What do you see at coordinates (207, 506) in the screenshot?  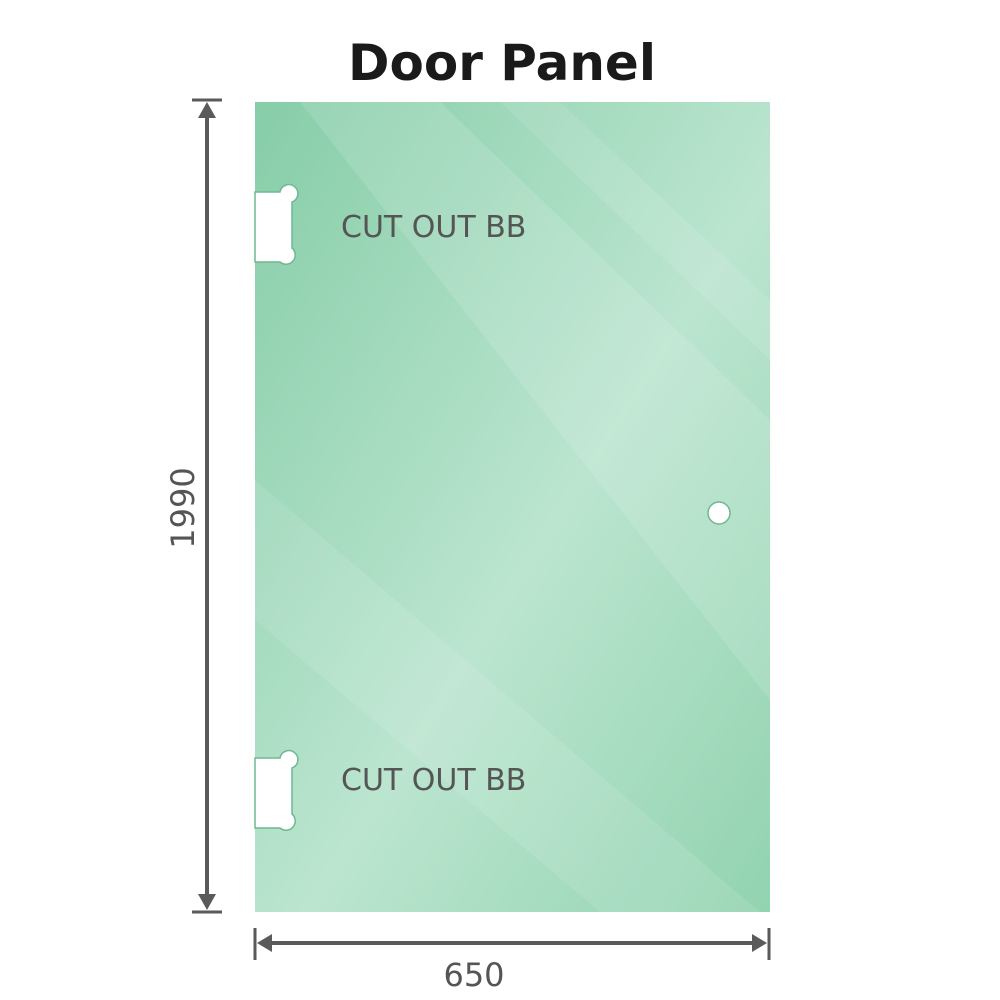 I see `height-dimension` at bounding box center [207, 506].